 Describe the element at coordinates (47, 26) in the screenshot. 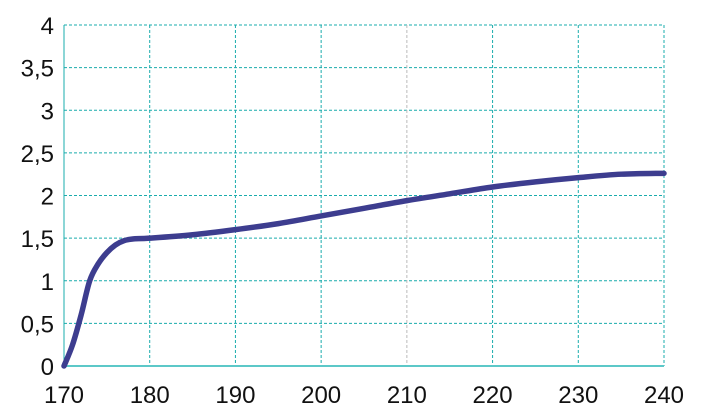

I see `y-tick-label: 4` at that location.